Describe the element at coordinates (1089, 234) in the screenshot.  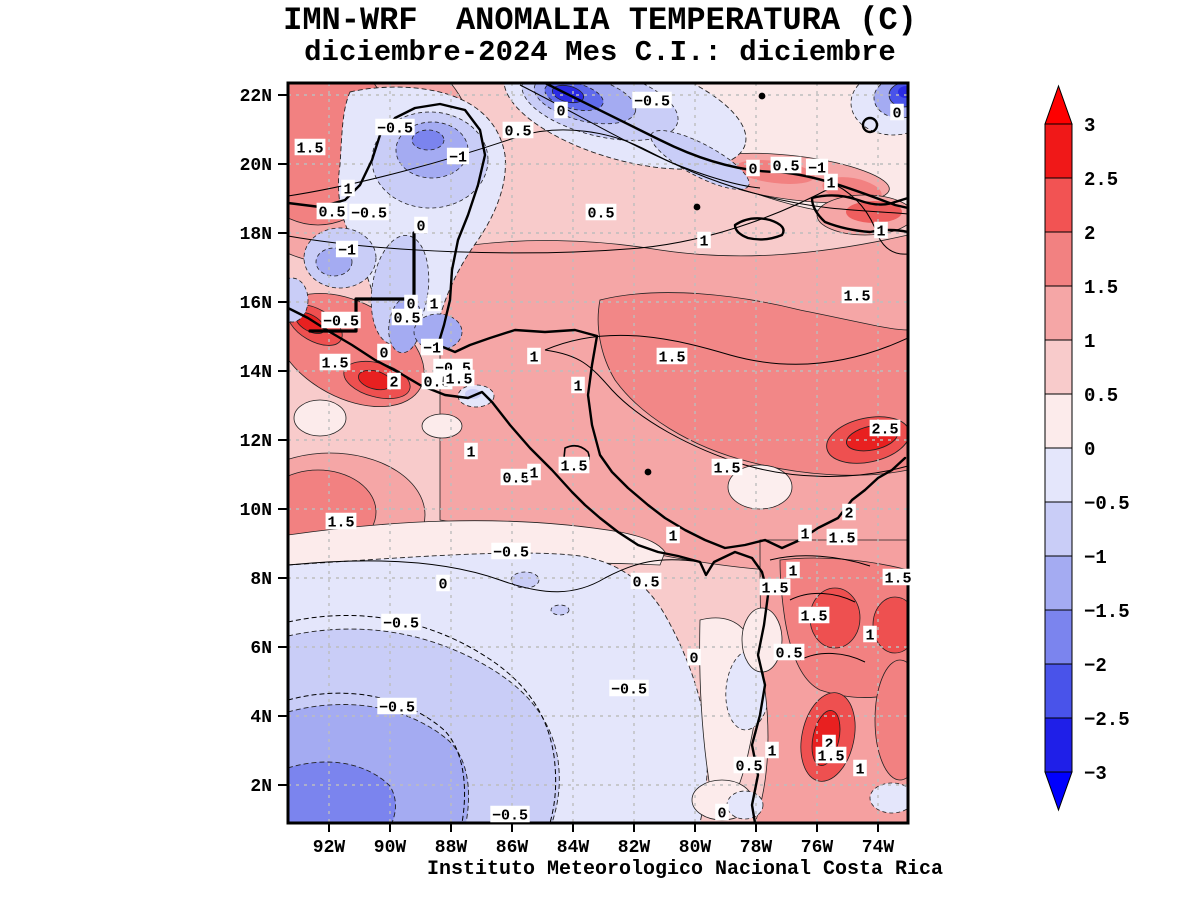
I see `colorbar-label: 2` at that location.